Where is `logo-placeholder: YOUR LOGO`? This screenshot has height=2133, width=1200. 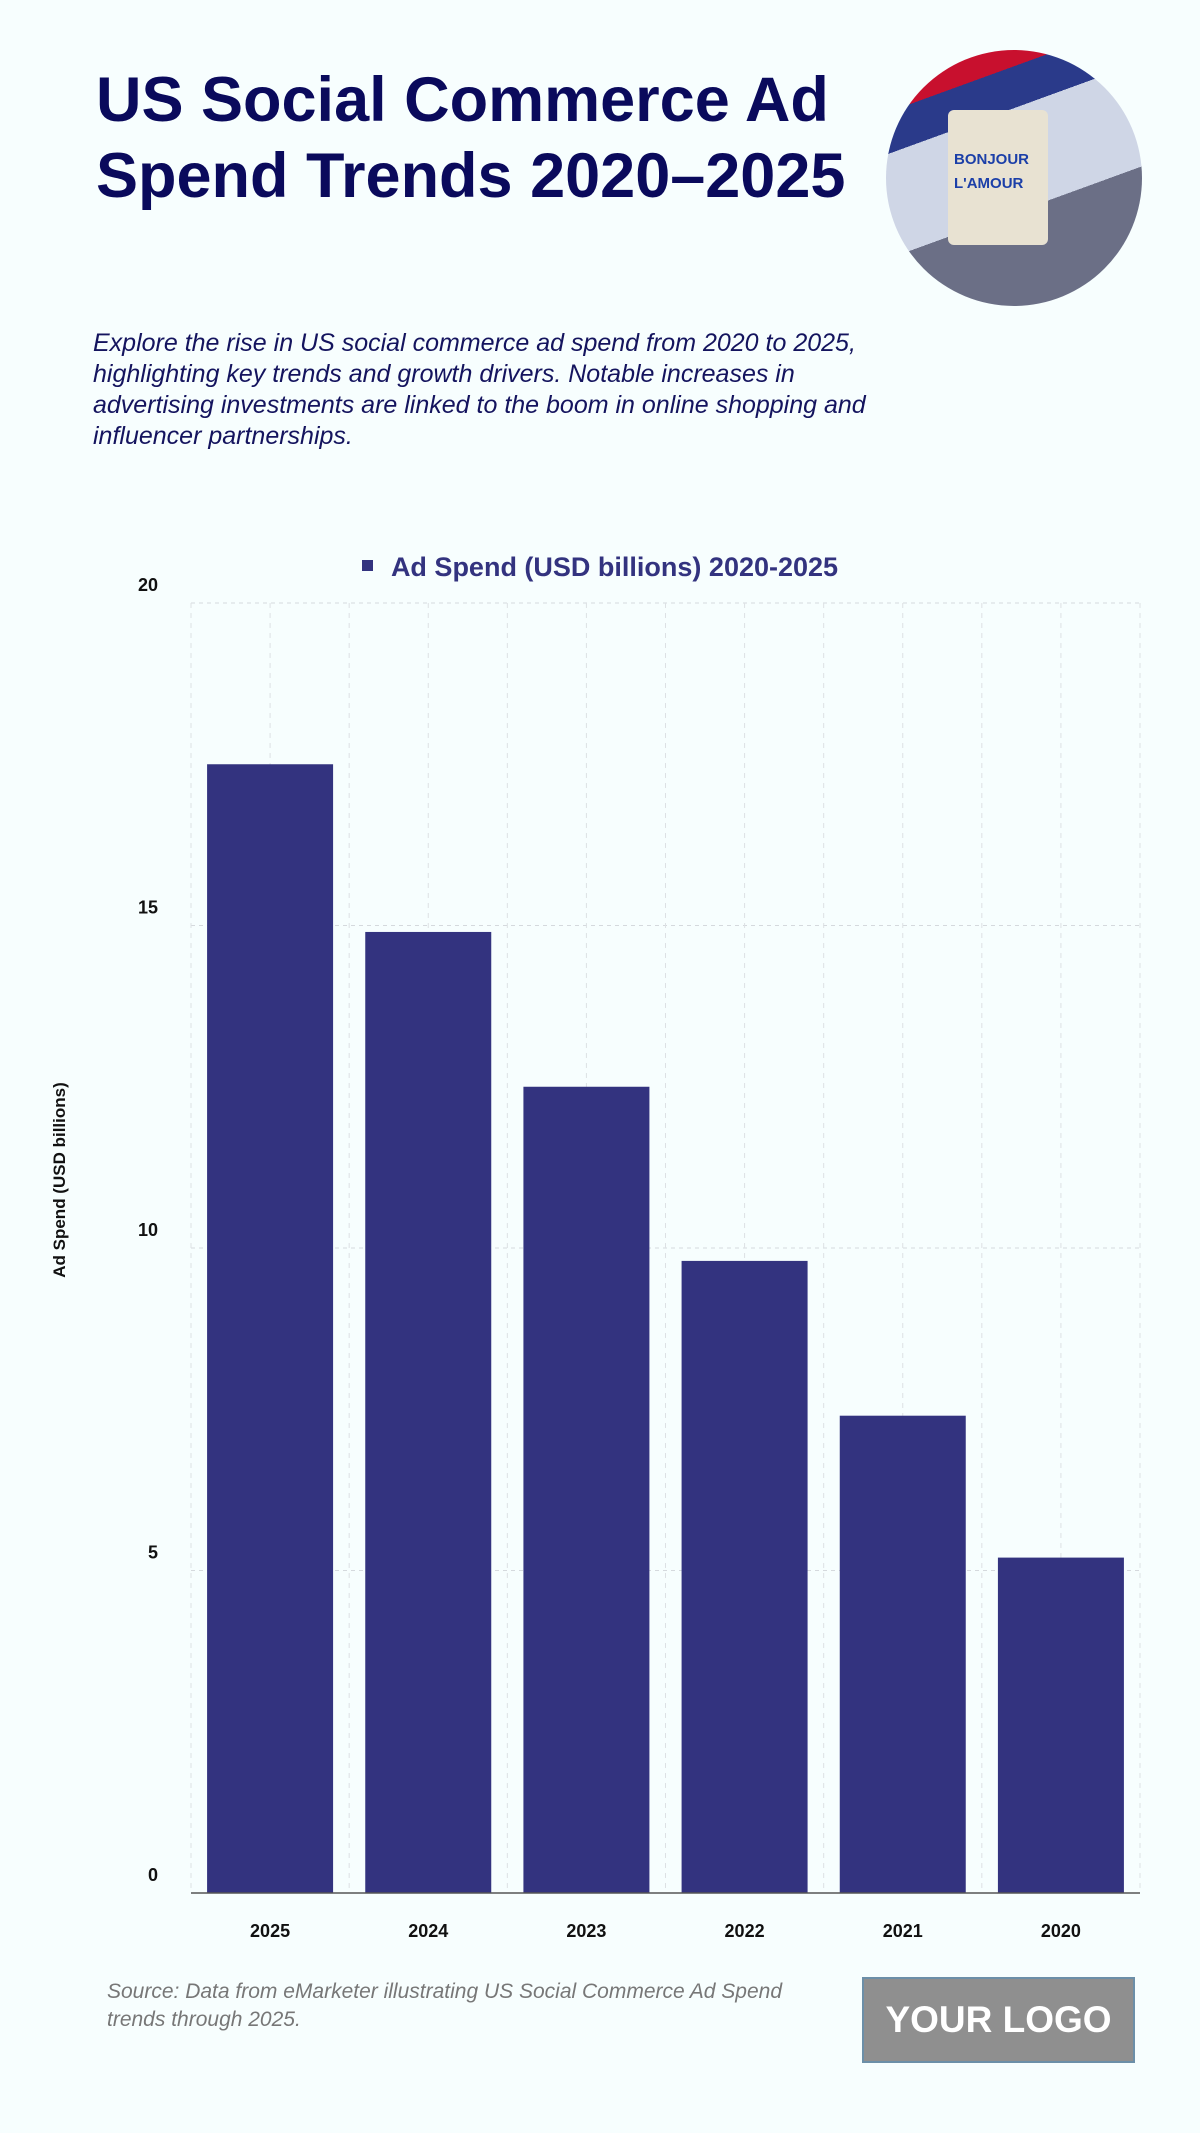 logo-placeholder: YOUR LOGO is located at coordinates (998, 2020).